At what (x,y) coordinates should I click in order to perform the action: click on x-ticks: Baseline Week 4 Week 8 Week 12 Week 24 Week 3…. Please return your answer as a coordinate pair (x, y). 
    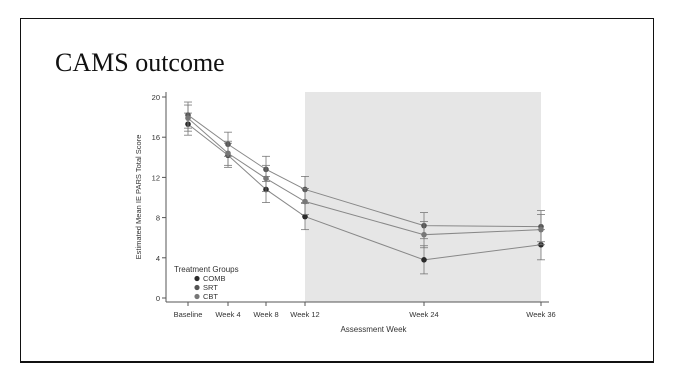
    Looking at the image, I should click on (365, 310).